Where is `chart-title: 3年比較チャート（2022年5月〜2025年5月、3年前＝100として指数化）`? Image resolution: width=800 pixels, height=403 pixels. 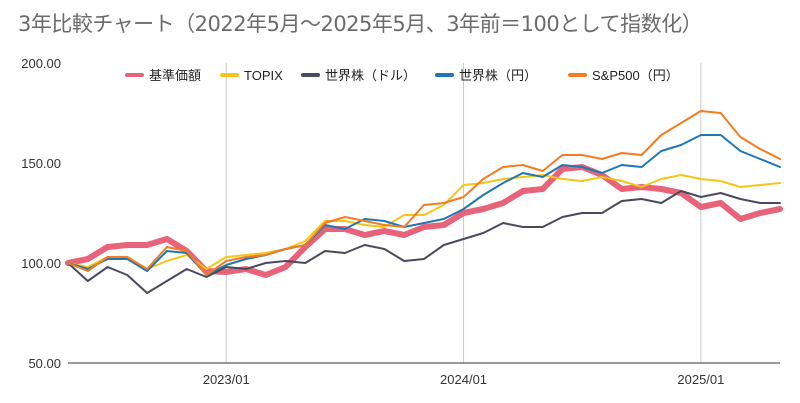
chart-title: 3年比較チャート（2022年5月〜2025年5月、3年前＝100として指数化） is located at coordinates (360, 24).